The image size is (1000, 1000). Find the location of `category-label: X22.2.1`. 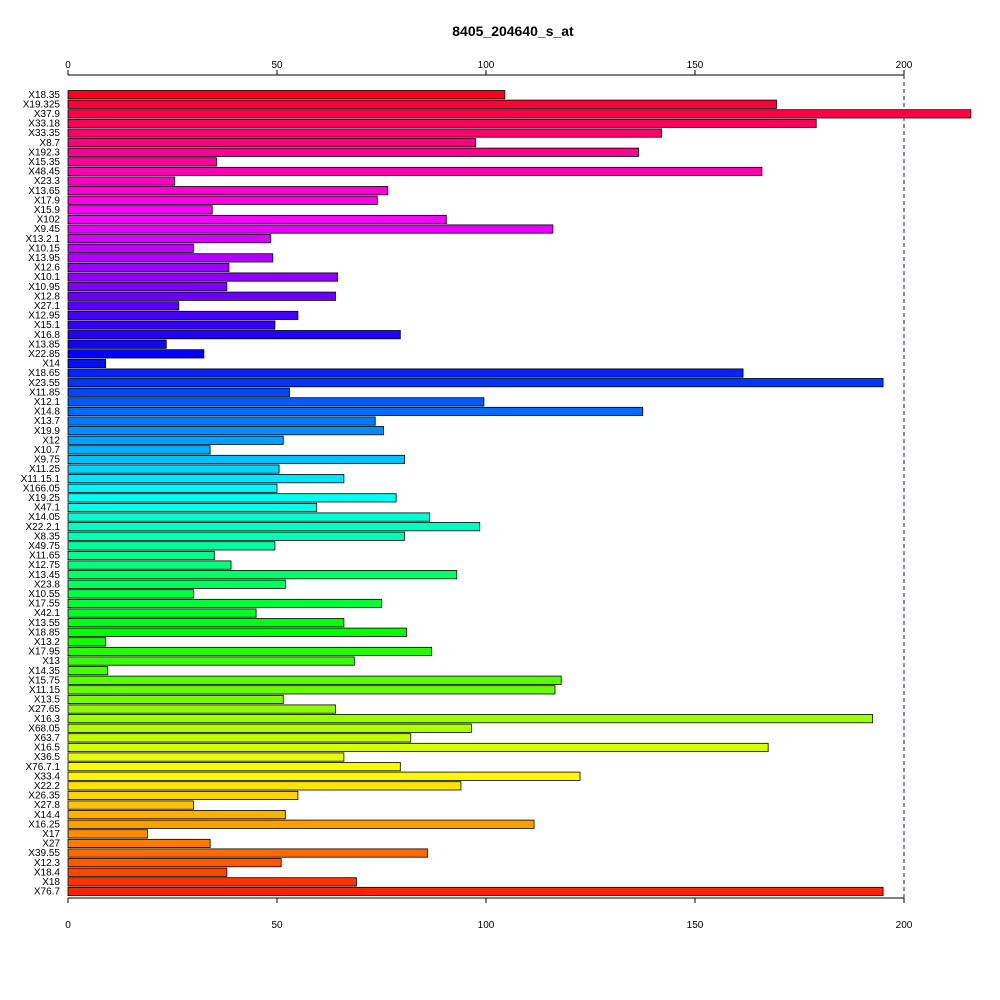

category-label: X22.2.1 is located at coordinates (43, 527).